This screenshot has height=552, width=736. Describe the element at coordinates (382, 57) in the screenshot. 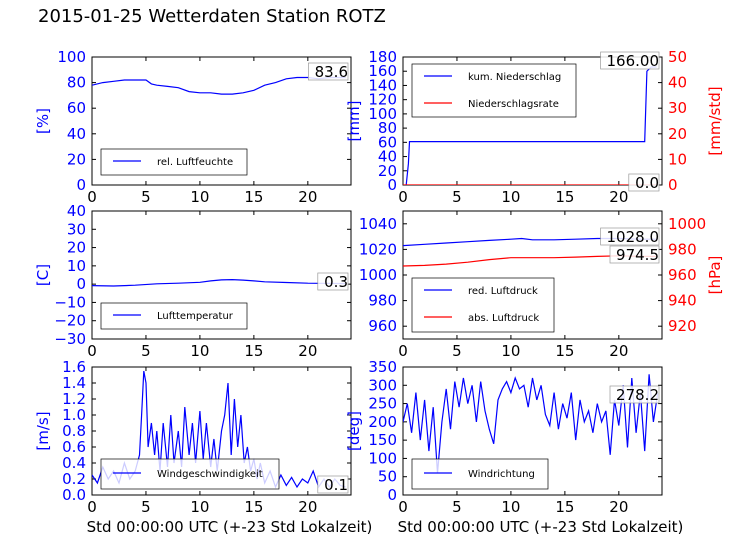

I see `y-tick-label: 180` at that location.